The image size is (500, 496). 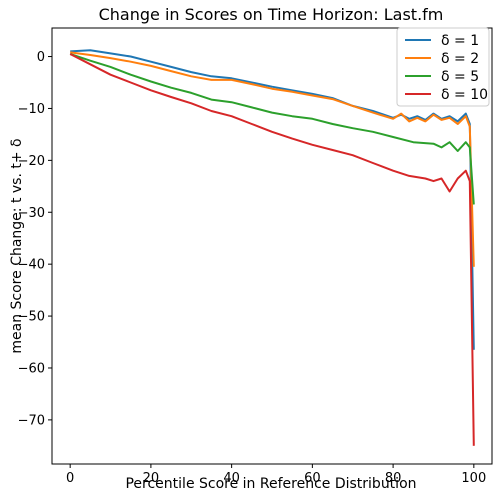 What do you see at coordinates (460, 41) in the screenshot?
I see `legend-label-1: δ = 1` at bounding box center [460, 41].